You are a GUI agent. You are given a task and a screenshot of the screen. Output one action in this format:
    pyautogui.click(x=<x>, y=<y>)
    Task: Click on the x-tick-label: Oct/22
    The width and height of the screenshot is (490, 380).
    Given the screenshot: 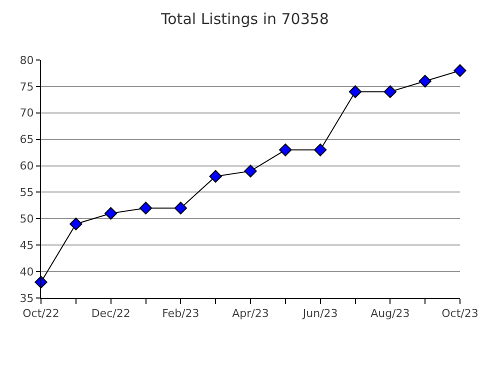 What is the action you would take?
    pyautogui.click(x=41, y=313)
    